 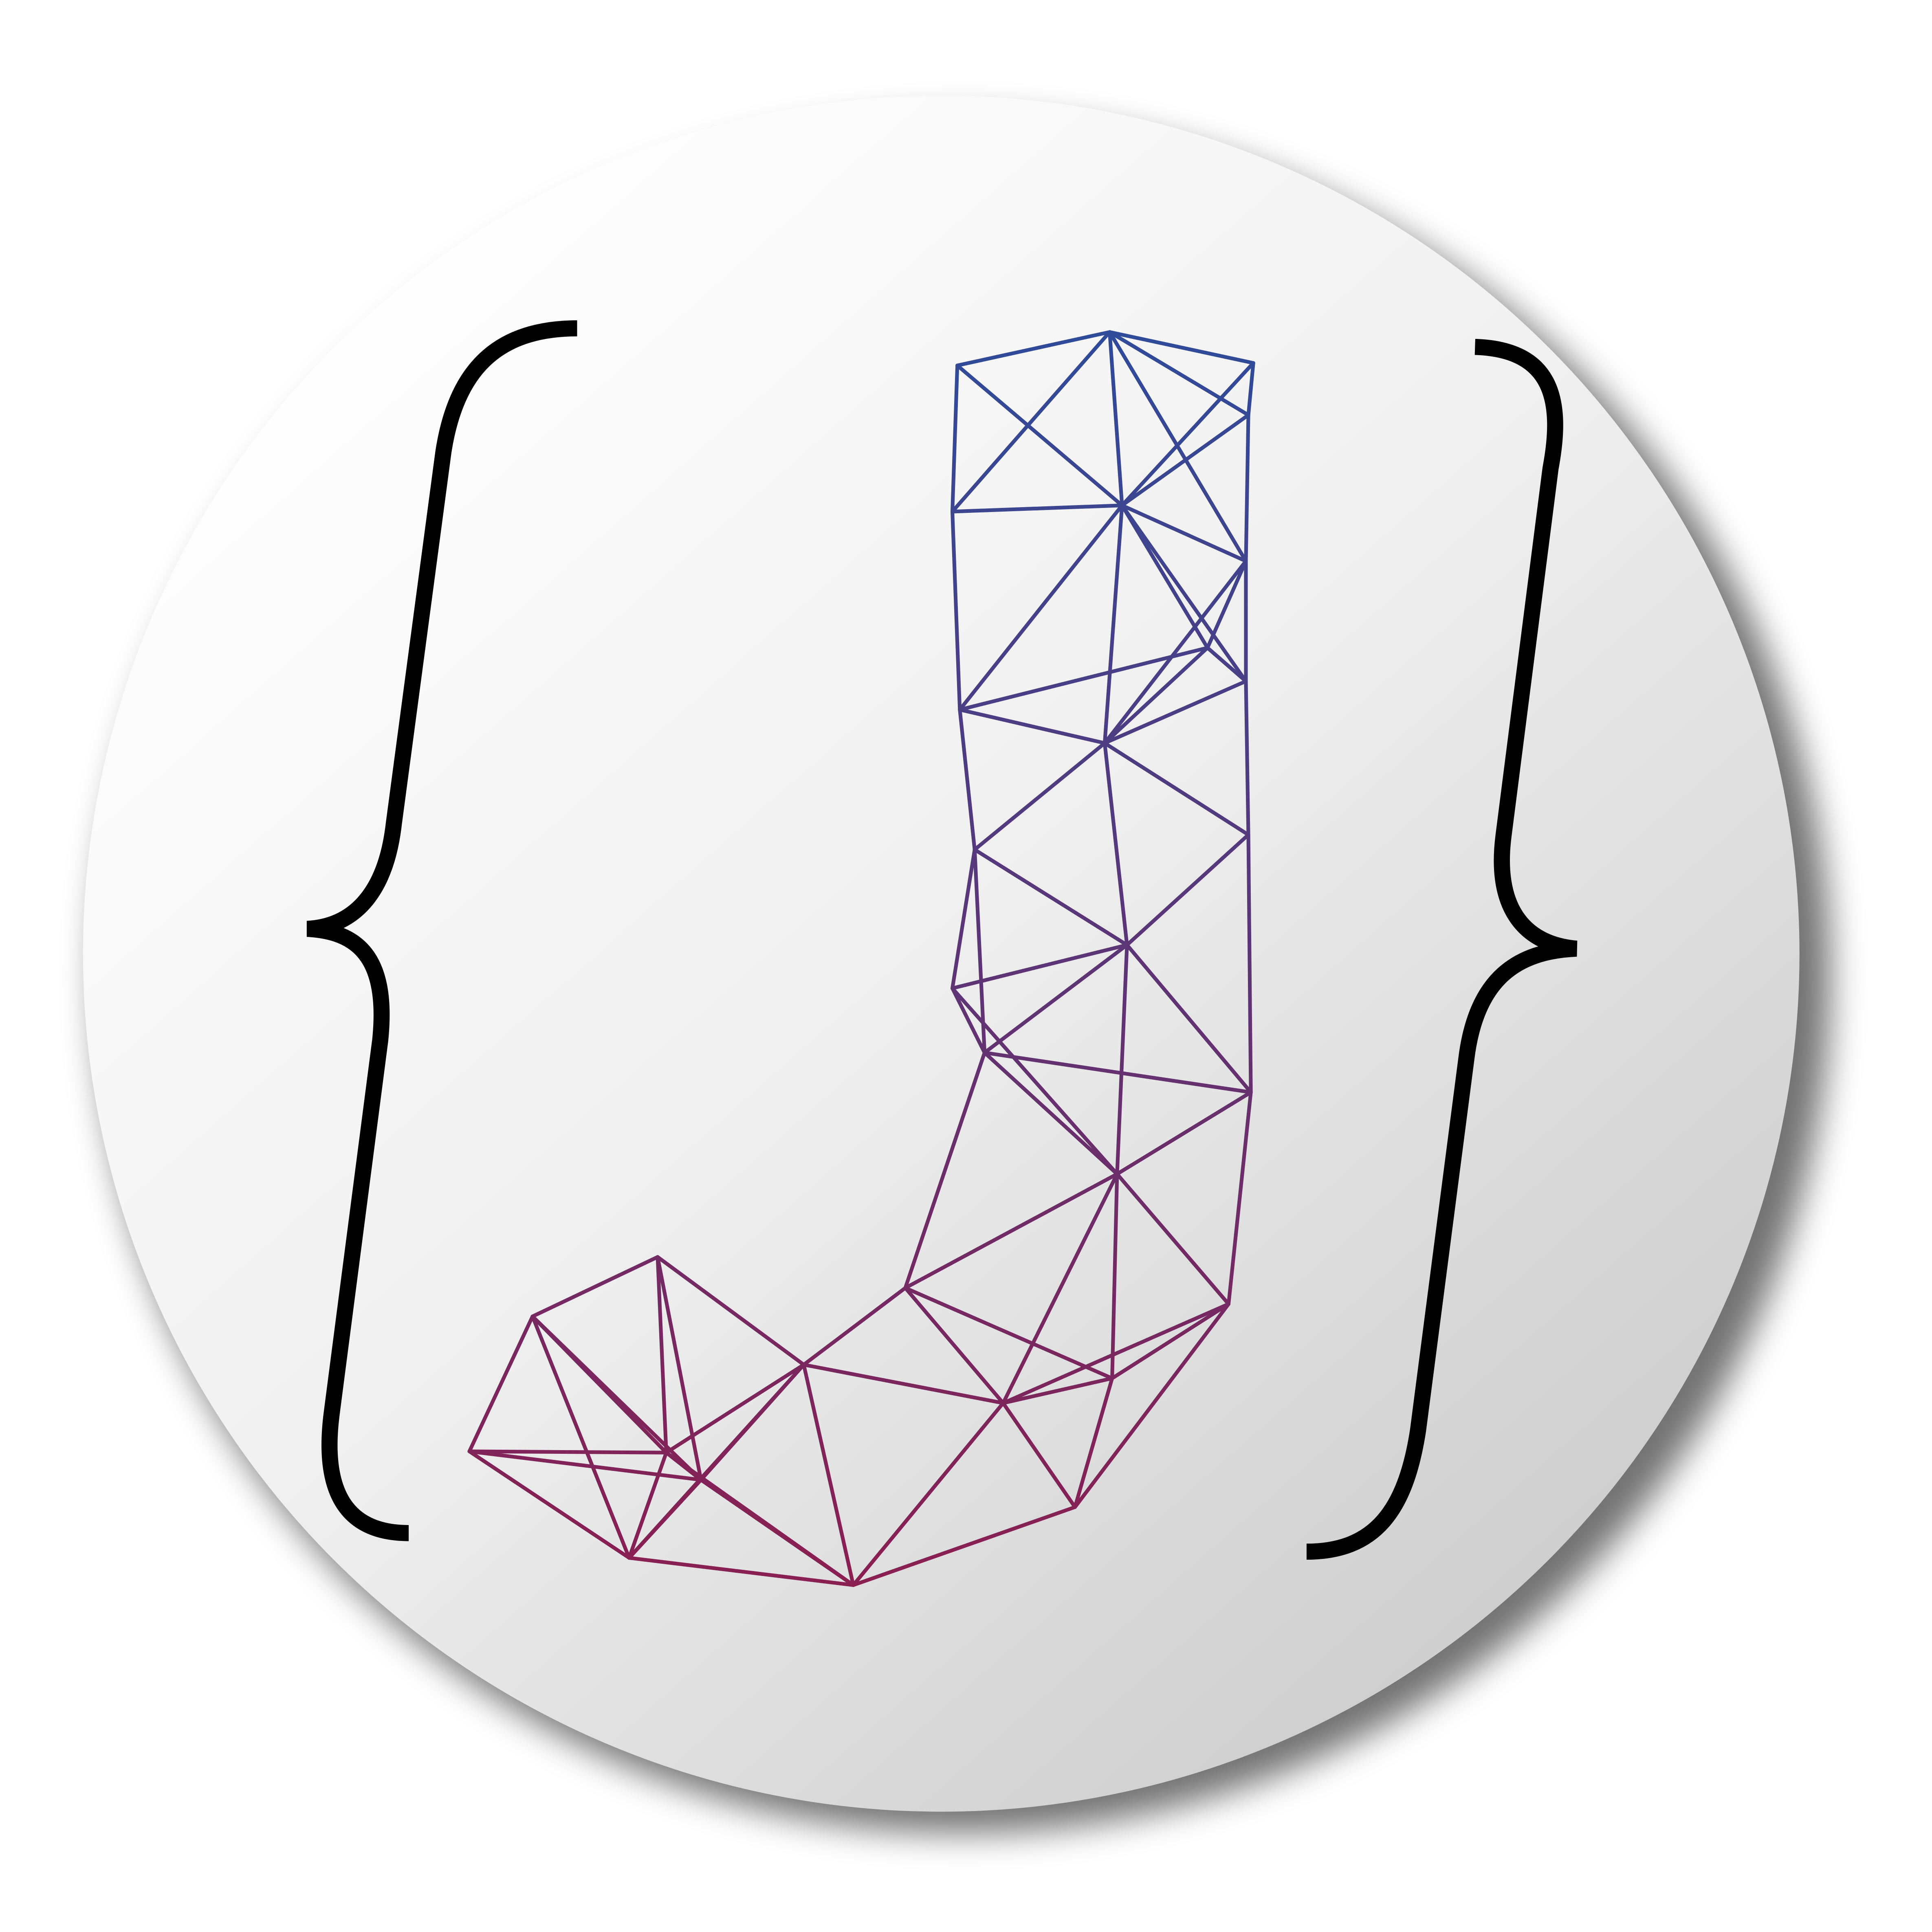 I want to click on left-brace-icon, so click(x=441, y=930).